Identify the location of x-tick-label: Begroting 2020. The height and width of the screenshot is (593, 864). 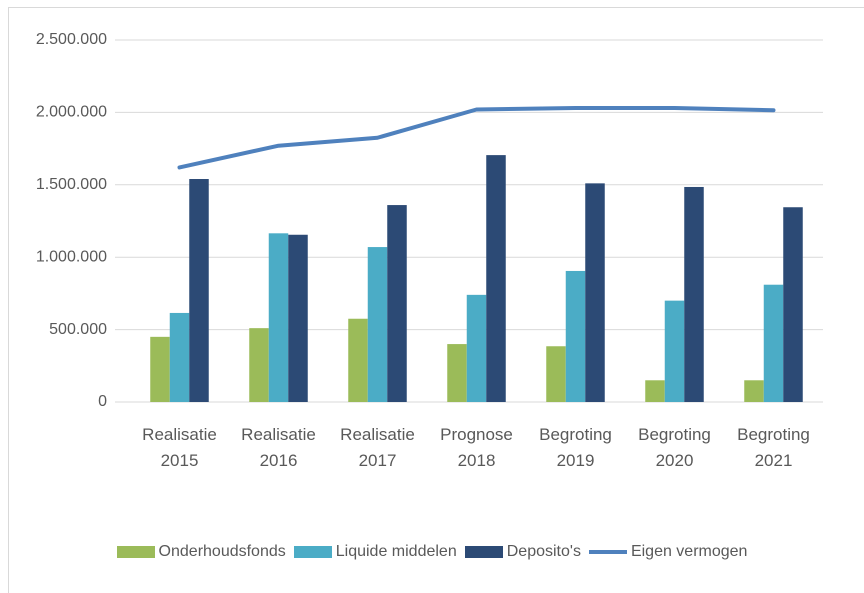
(674, 447).